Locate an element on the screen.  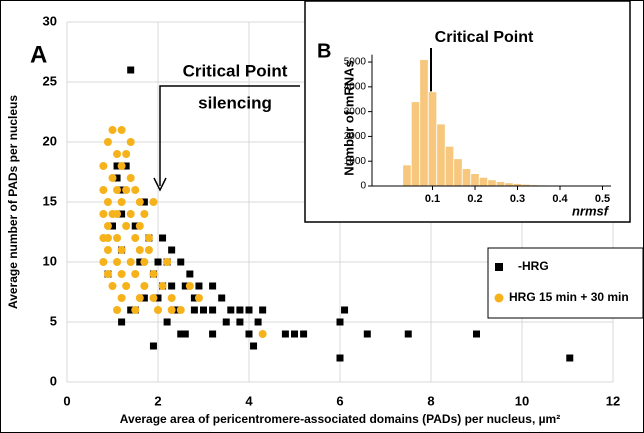
y-axis-label: Number of mRNAs is located at coordinates (348, 118).